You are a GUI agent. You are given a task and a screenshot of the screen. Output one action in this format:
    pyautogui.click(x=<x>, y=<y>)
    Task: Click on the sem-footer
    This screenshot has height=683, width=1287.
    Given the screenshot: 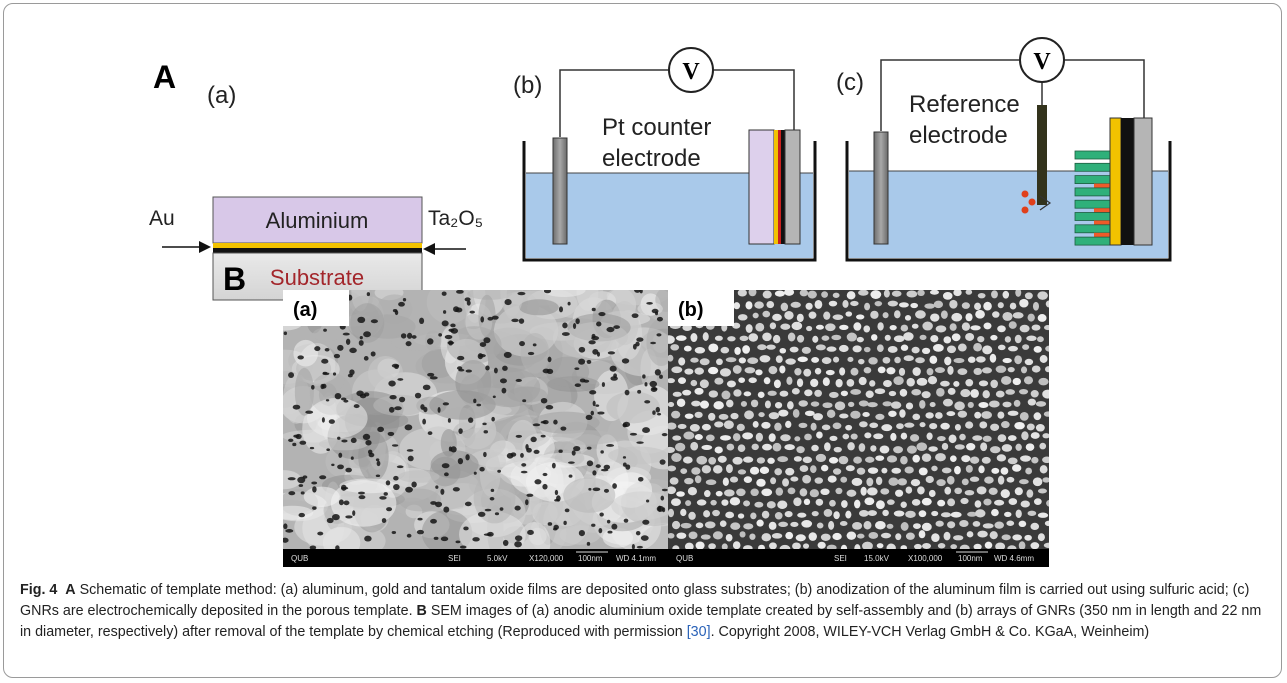 What is the action you would take?
    pyautogui.click(x=475, y=558)
    